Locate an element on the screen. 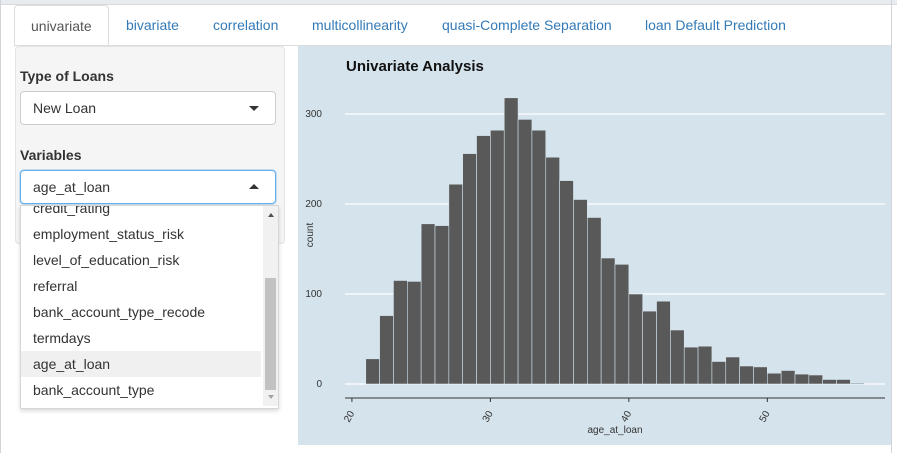 The image size is (897, 453). y-tick-label: 200 is located at coordinates (313, 204).